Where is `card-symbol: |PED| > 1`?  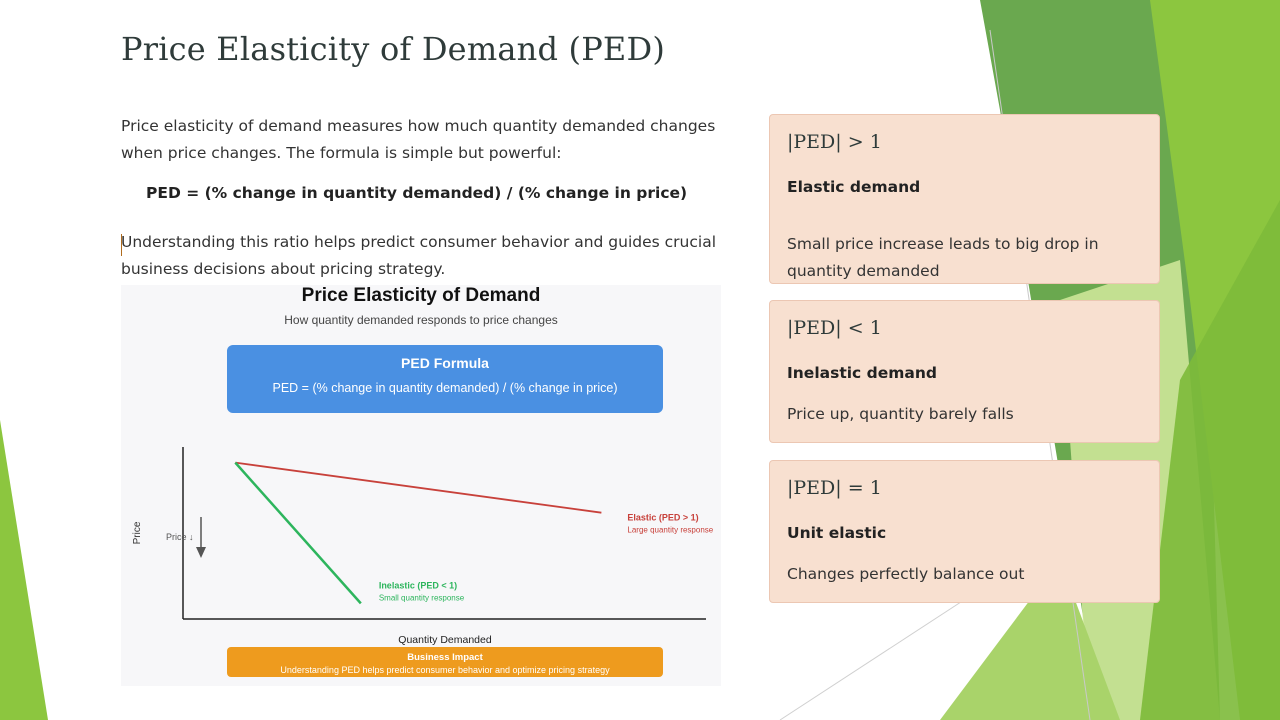
card-symbol: |PED| > 1 is located at coordinates (834, 142).